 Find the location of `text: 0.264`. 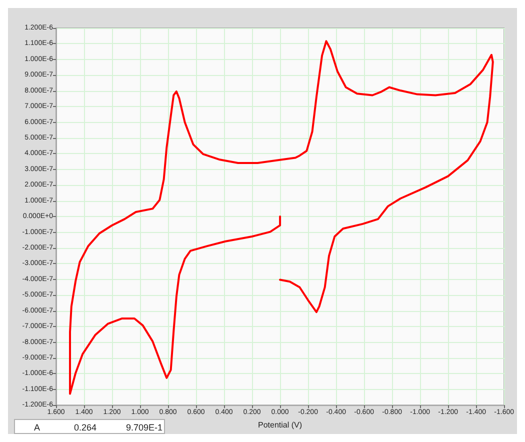

text: 0.264 is located at coordinates (85, 427).